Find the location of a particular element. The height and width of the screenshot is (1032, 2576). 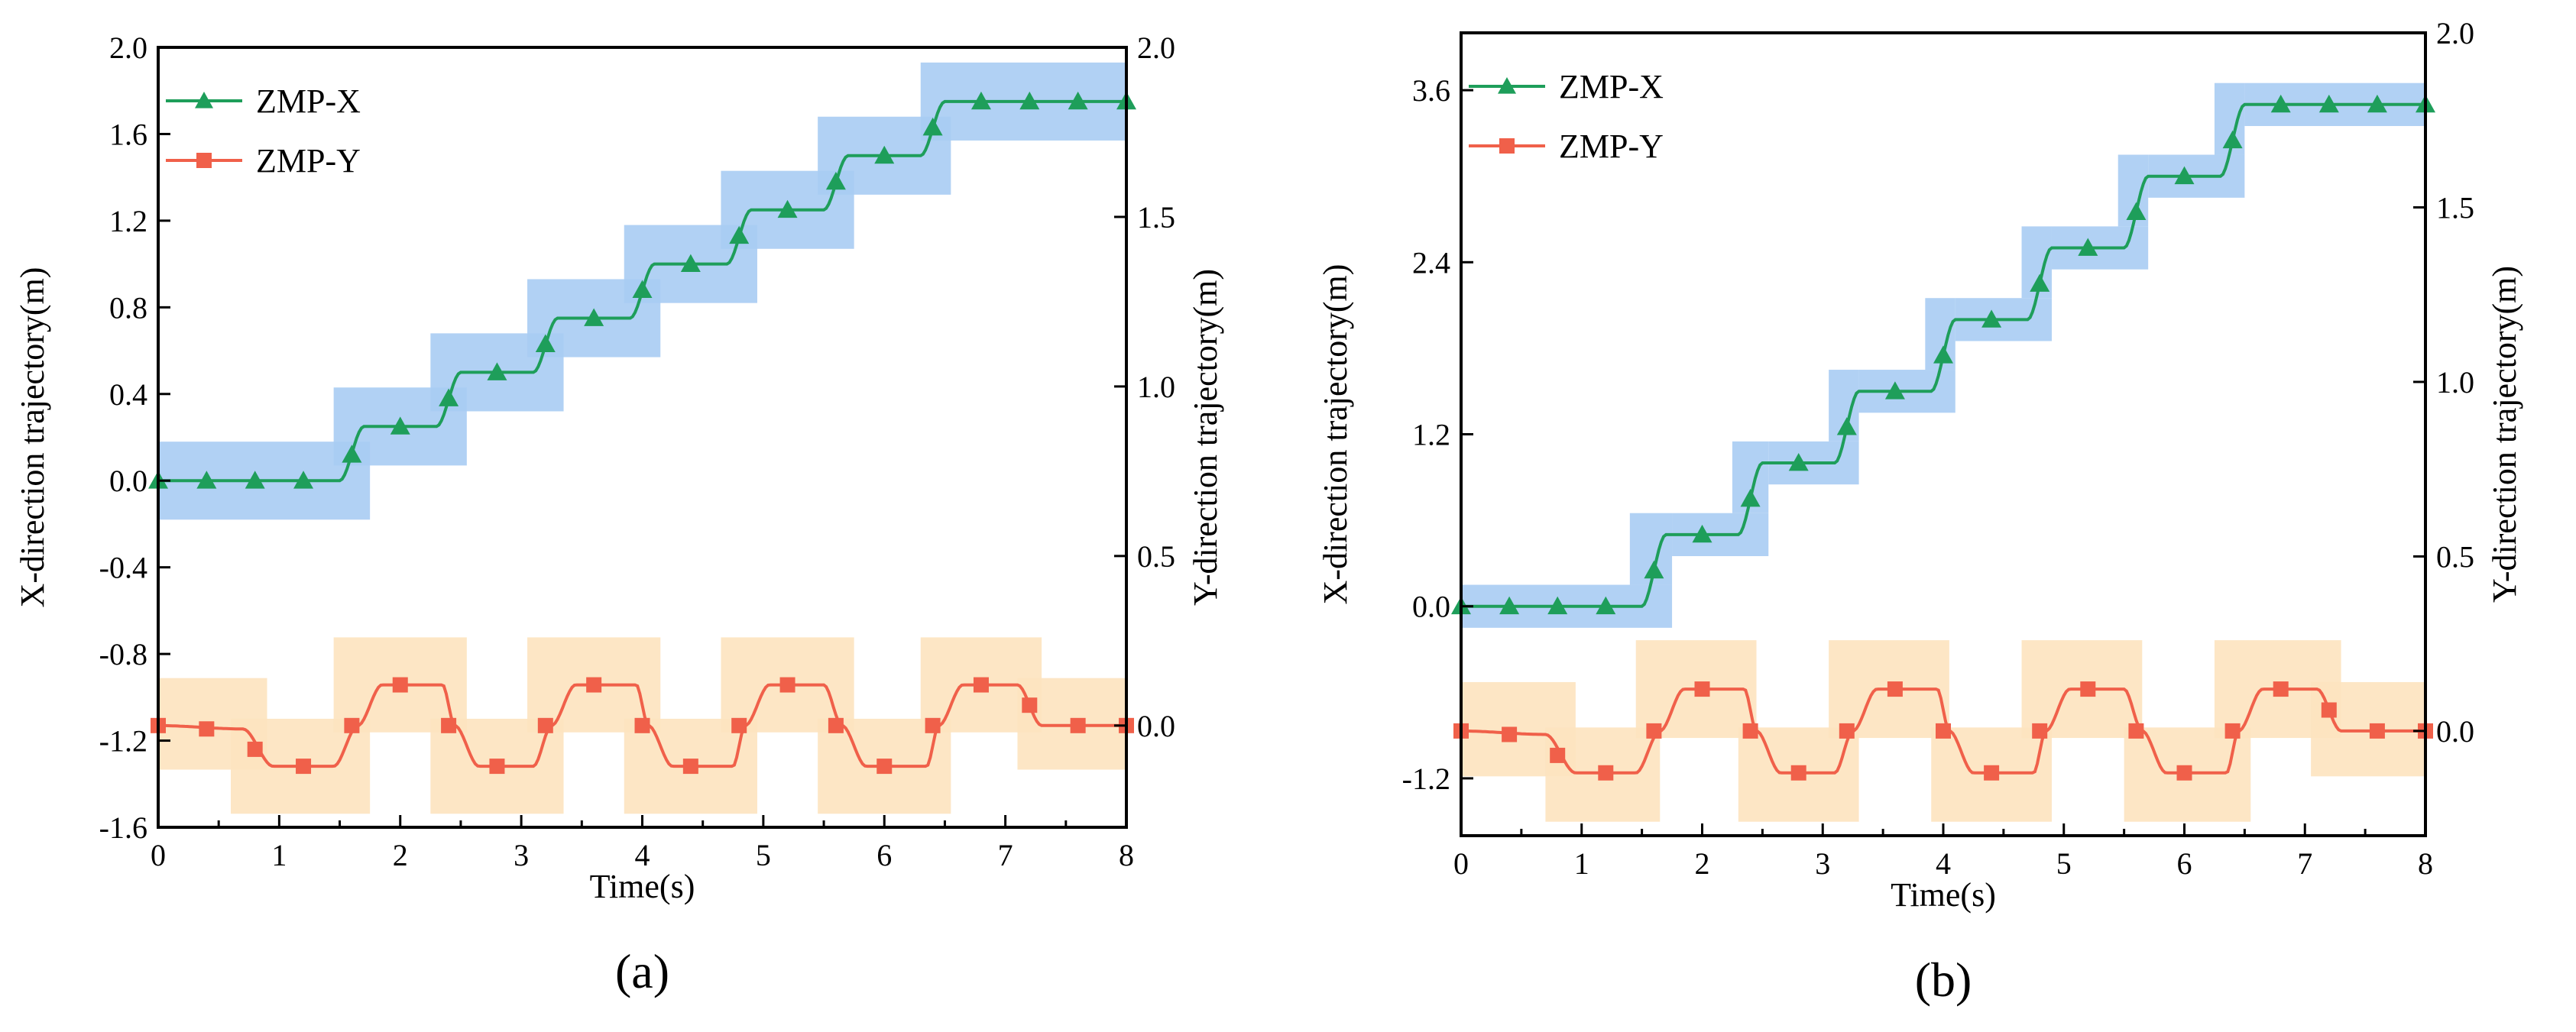

panel-label: (a) is located at coordinates (642, 971).